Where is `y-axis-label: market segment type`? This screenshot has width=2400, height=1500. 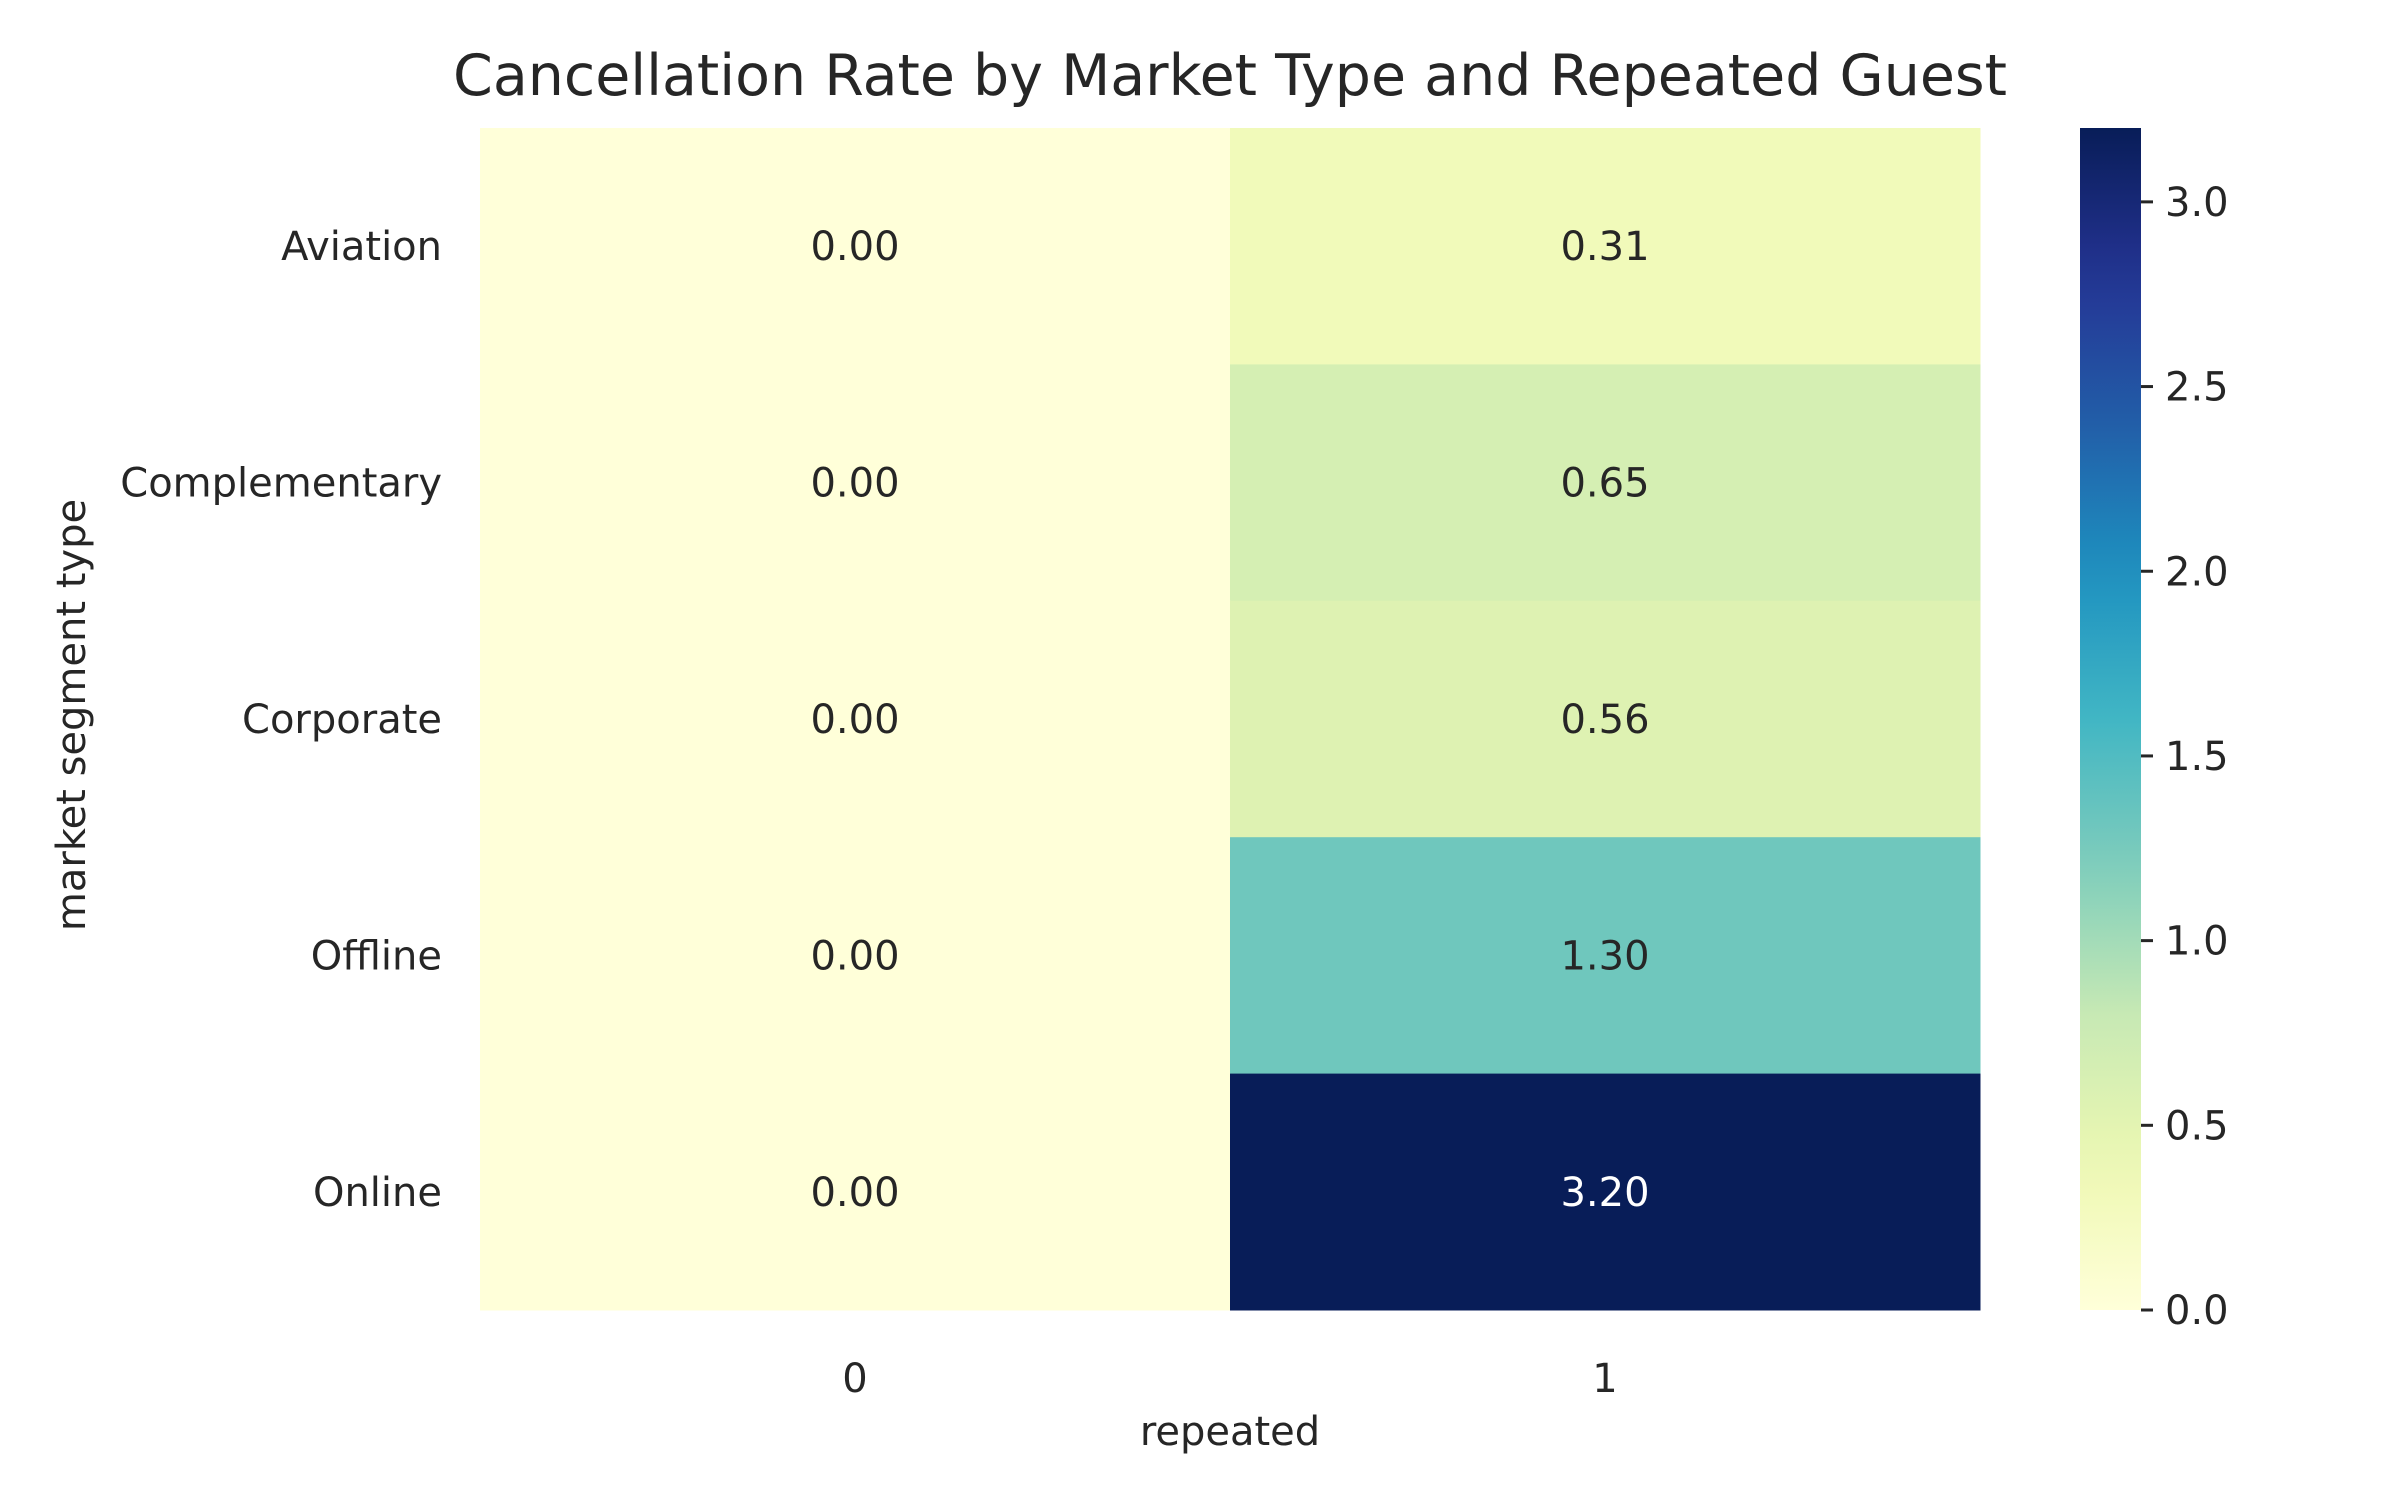
y-axis-label: market segment type is located at coordinates (72, 715).